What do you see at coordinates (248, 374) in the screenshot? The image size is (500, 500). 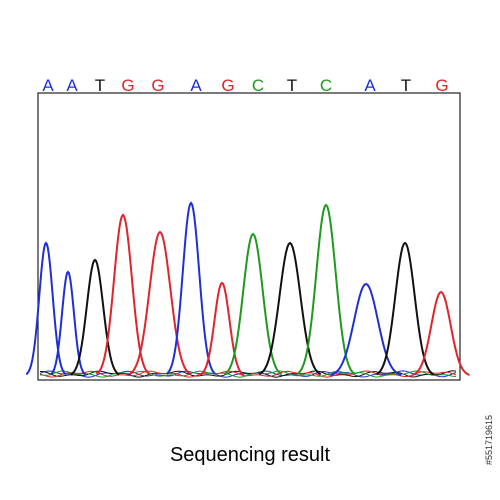 I see `baseline-noise` at bounding box center [248, 374].